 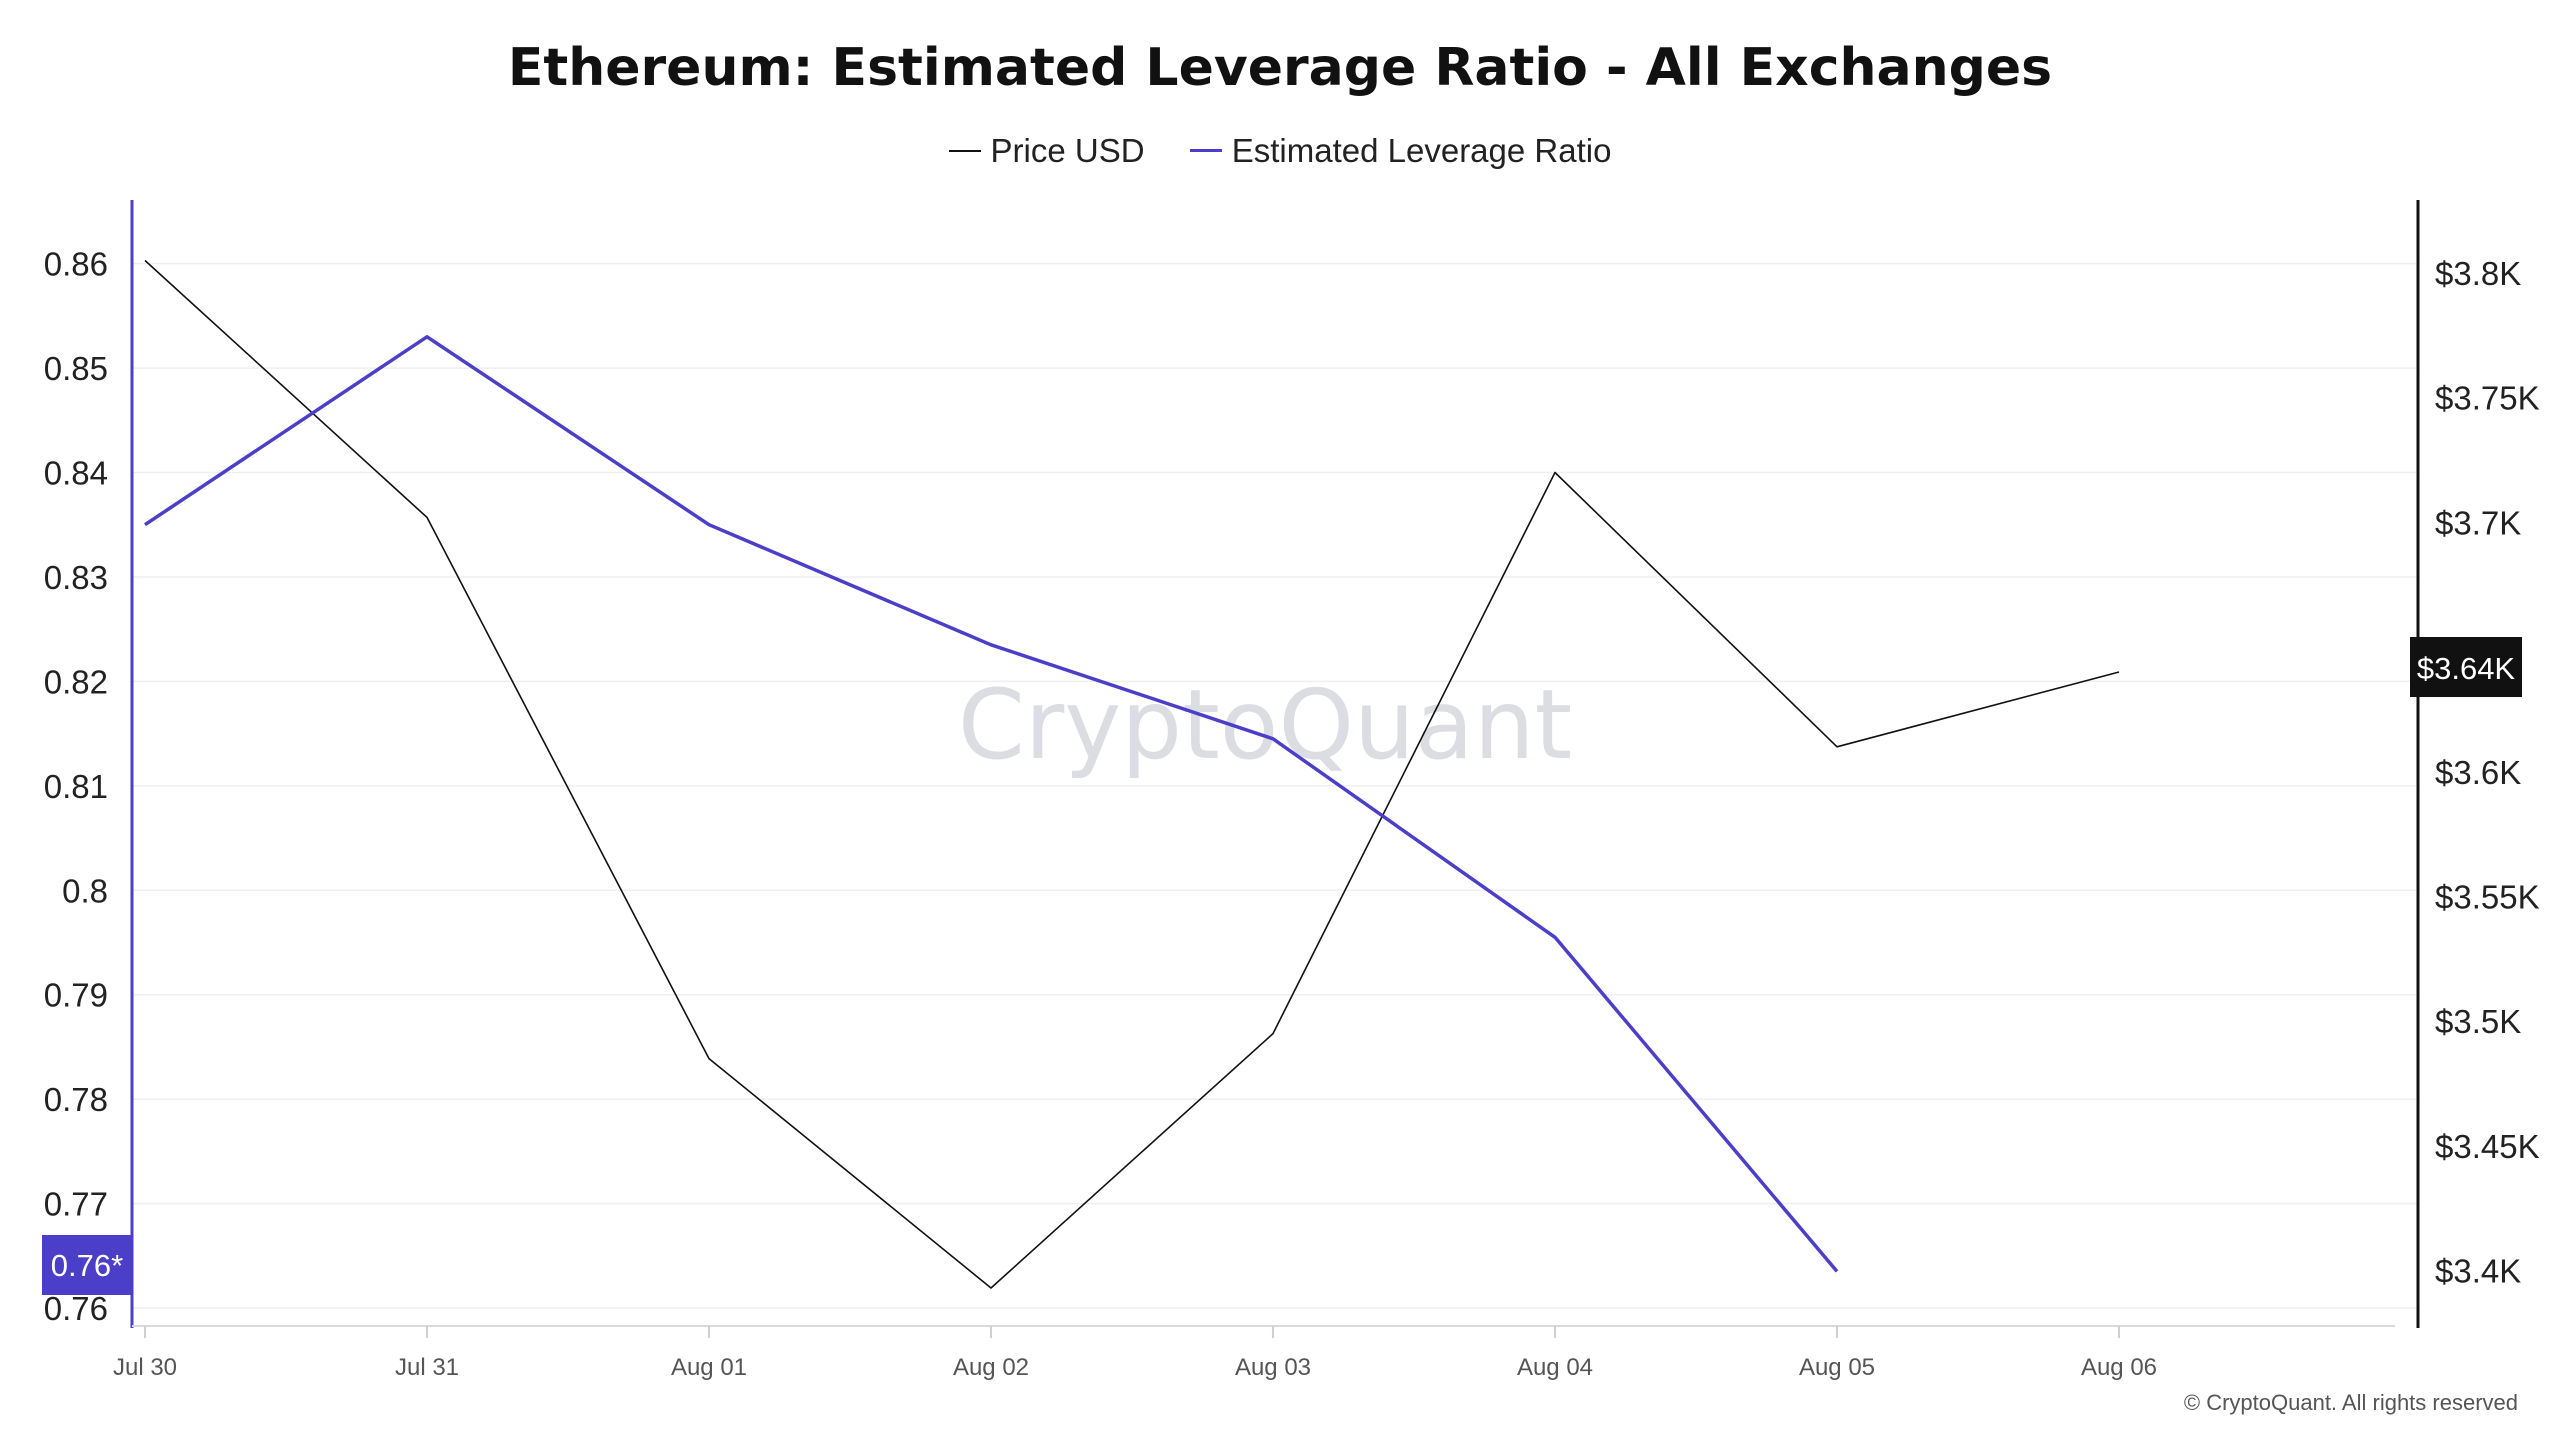 I want to click on left-tick-label-10: 0.86, so click(x=76, y=264).